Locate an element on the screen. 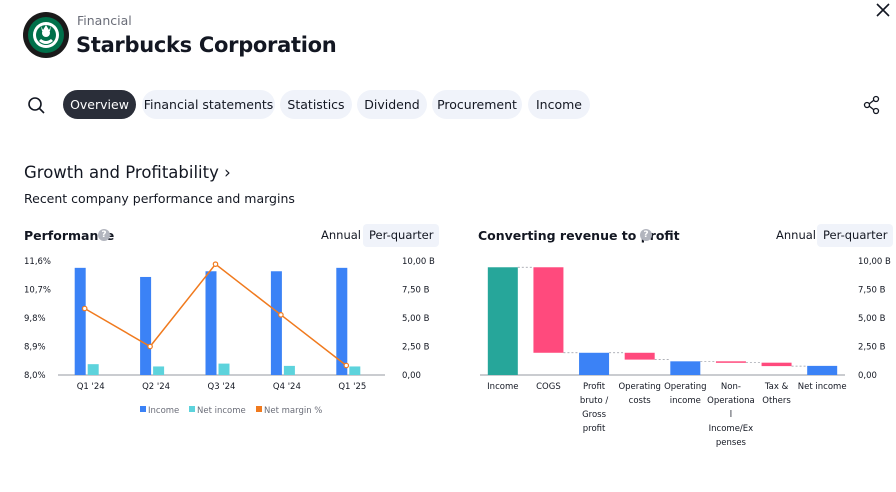 The width and height of the screenshot is (896, 492). x-tick-label: Q4 '24 is located at coordinates (287, 387).